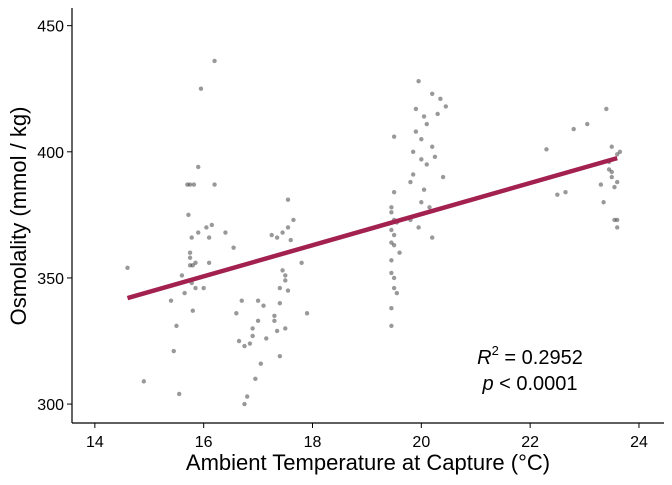 This screenshot has height=485, width=672. What do you see at coordinates (50, 279) in the screenshot?
I see `y-tick-label: 350` at bounding box center [50, 279].